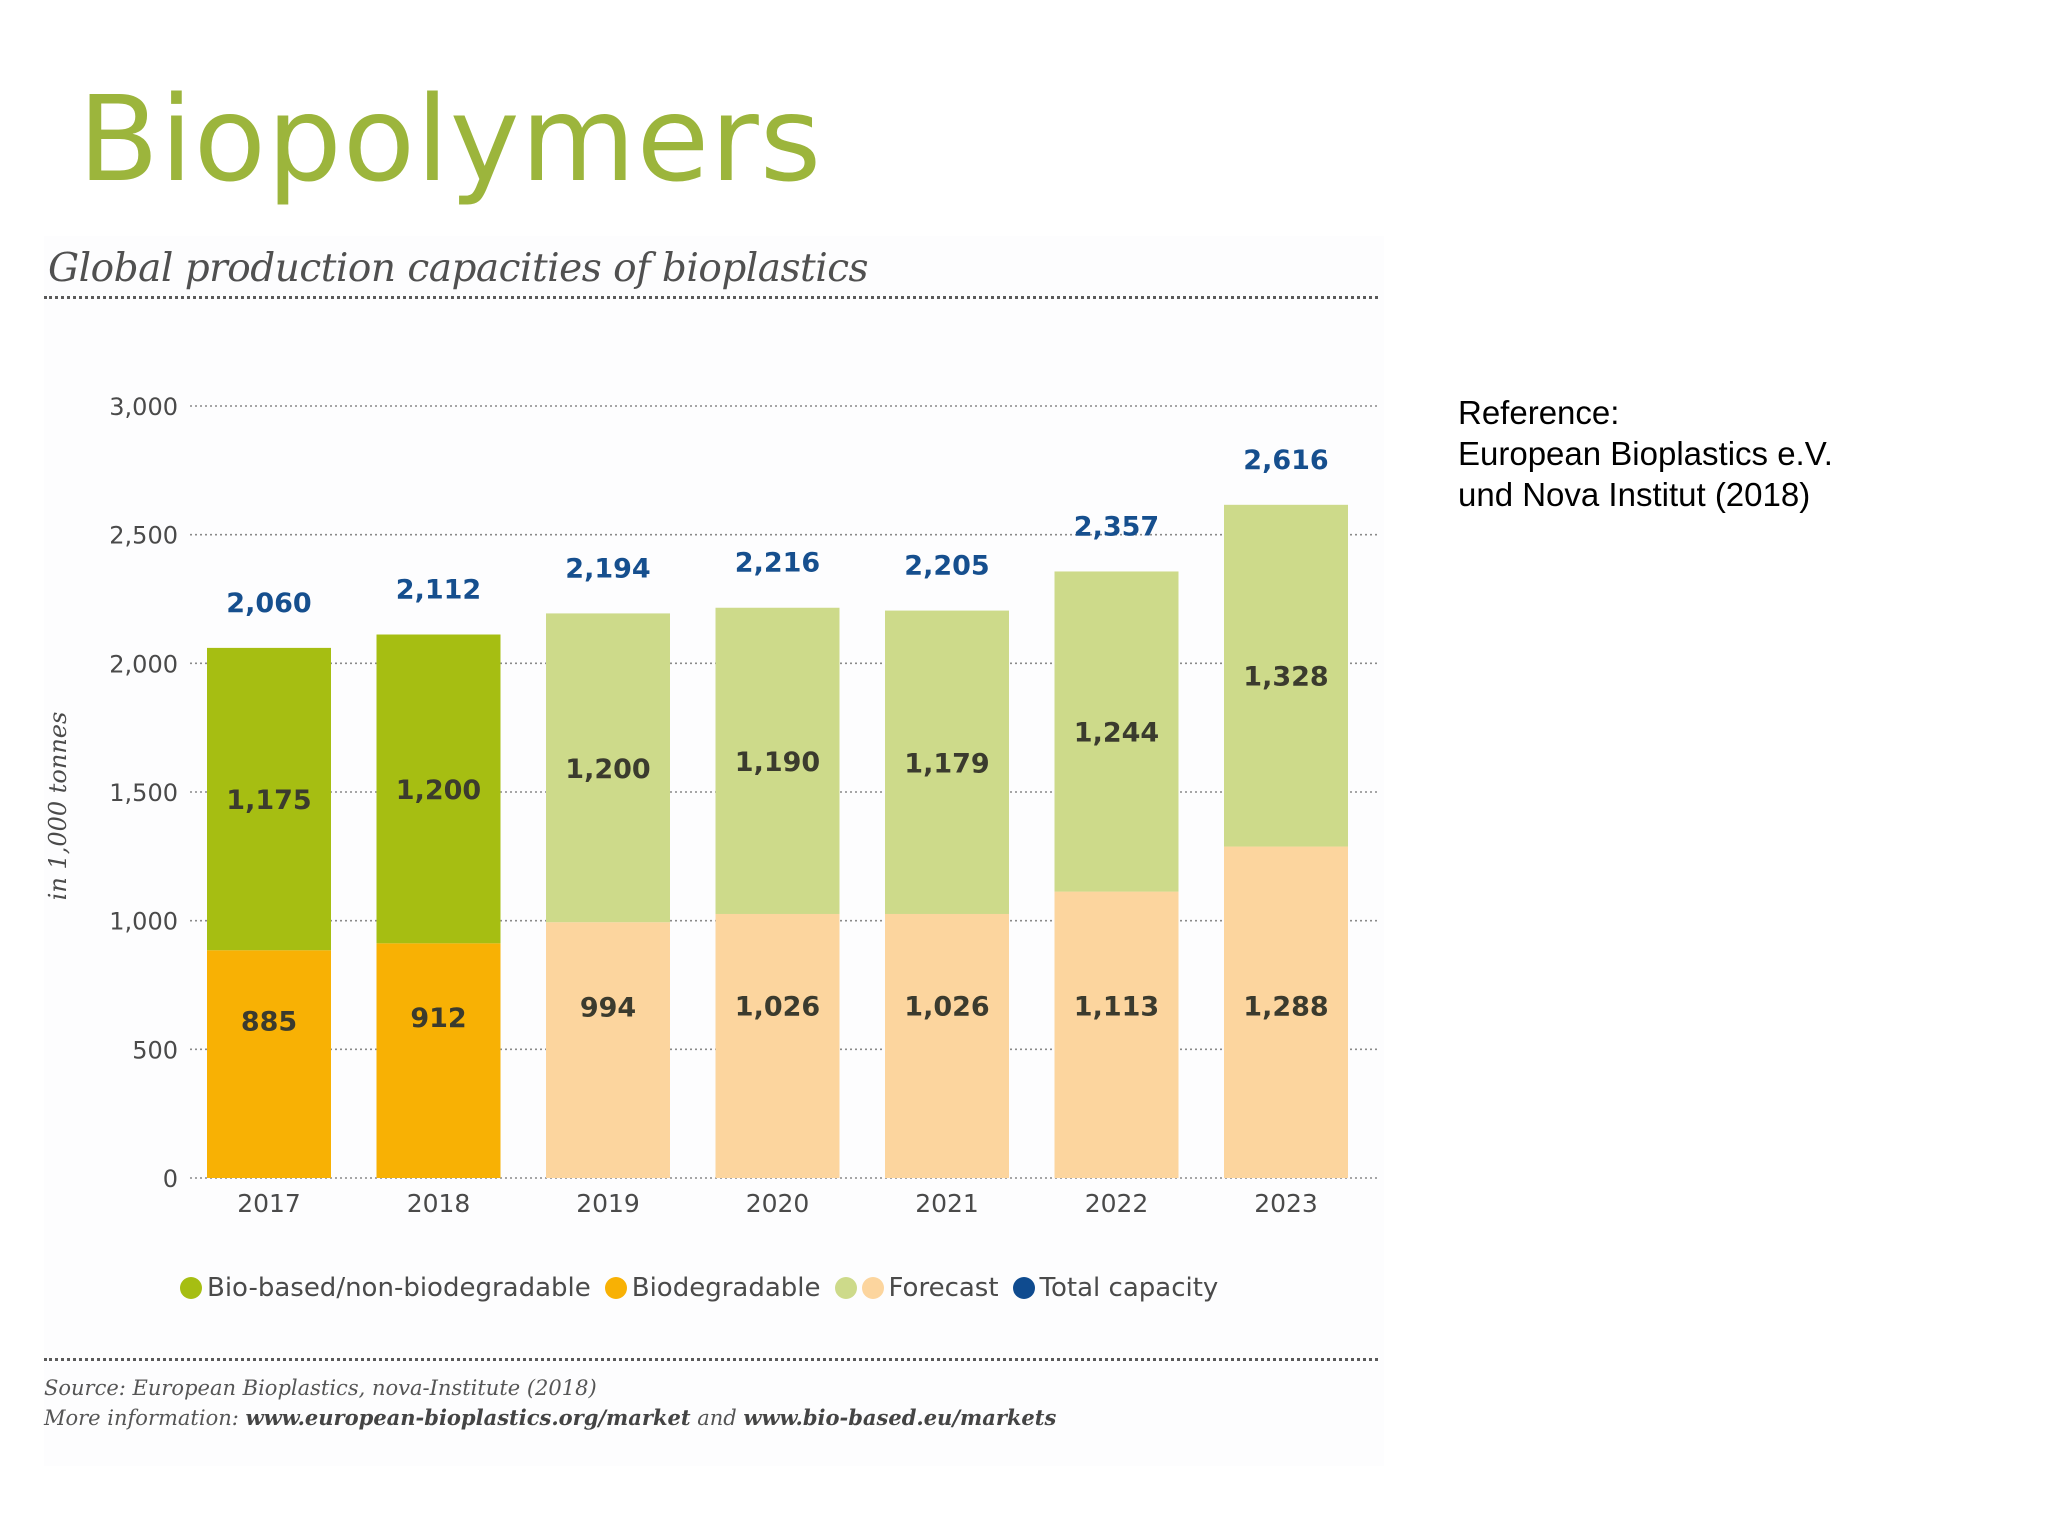 Image resolution: width=2048 pixels, height=1536 pixels. Describe the element at coordinates (1116, 1007) in the screenshot. I see `value-label-biodegradable: 1,113` at that location.